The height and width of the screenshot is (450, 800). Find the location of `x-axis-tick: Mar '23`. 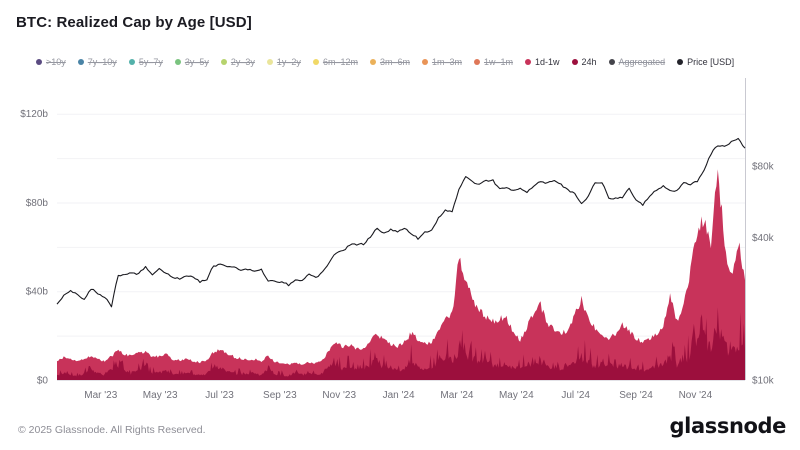

x-axis-tick: Mar '23 is located at coordinates (100, 395).